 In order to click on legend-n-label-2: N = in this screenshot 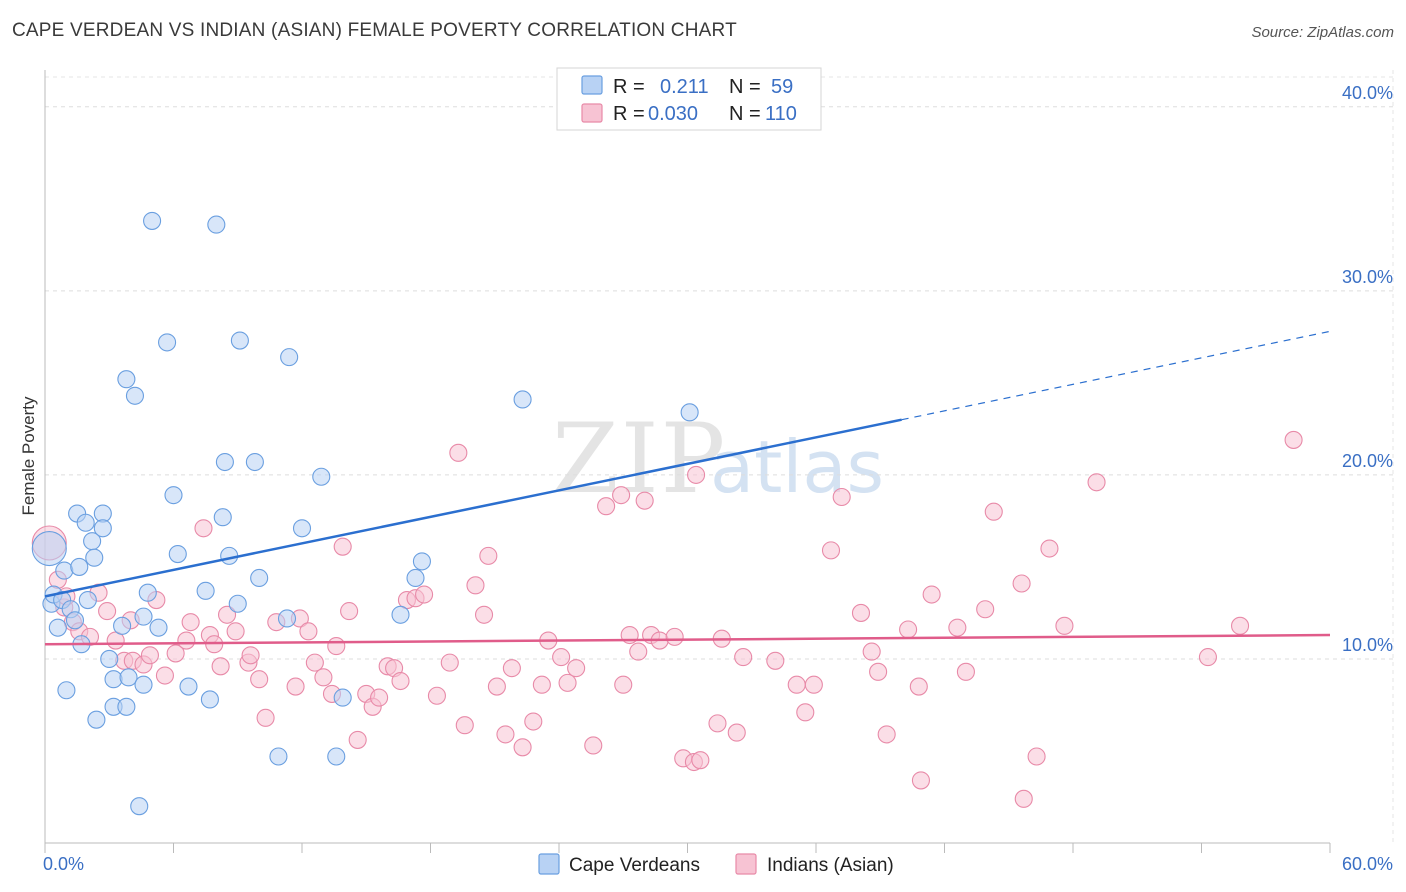, I will do `click(745, 114)`.